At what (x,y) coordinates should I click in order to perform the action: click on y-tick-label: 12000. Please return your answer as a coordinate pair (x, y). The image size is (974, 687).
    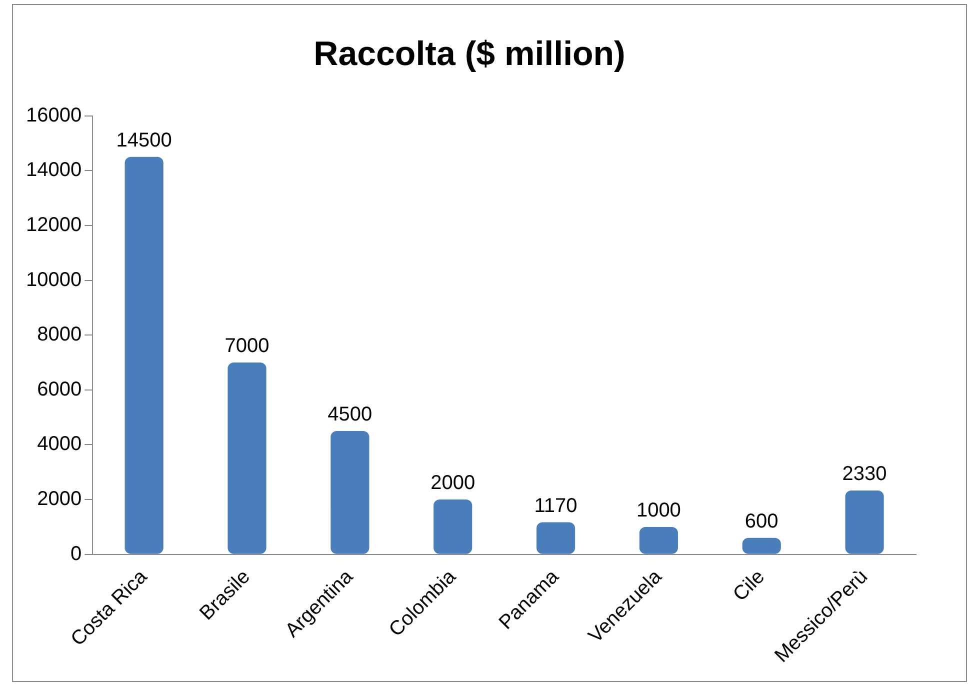
    Looking at the image, I should click on (54, 225).